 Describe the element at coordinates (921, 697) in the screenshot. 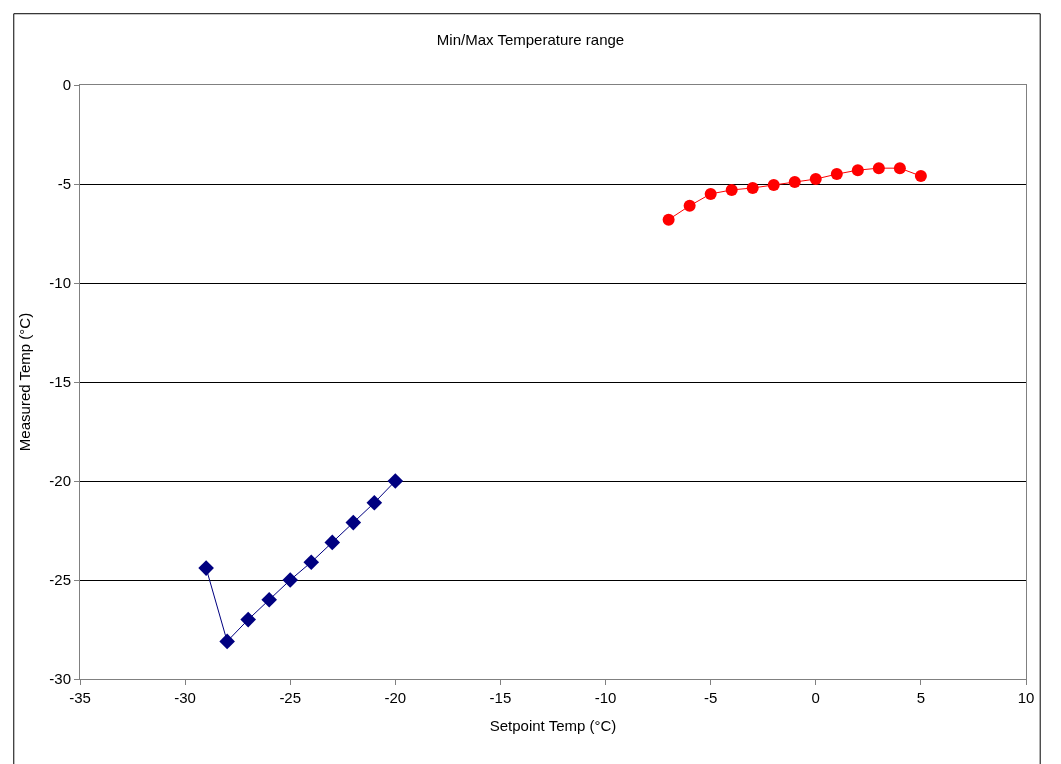

I see `x-tick-label: 5` at that location.